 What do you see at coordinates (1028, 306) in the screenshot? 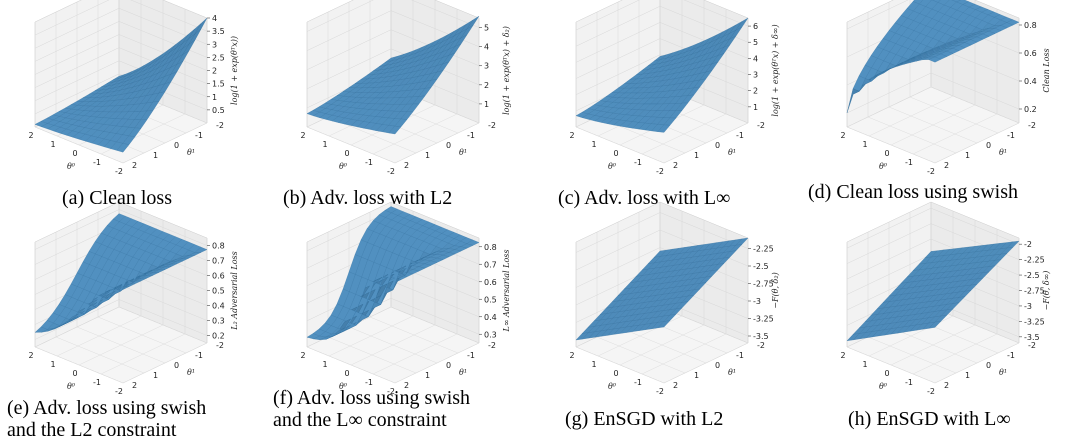
I see `z-tick-label: -3` at bounding box center [1028, 306].